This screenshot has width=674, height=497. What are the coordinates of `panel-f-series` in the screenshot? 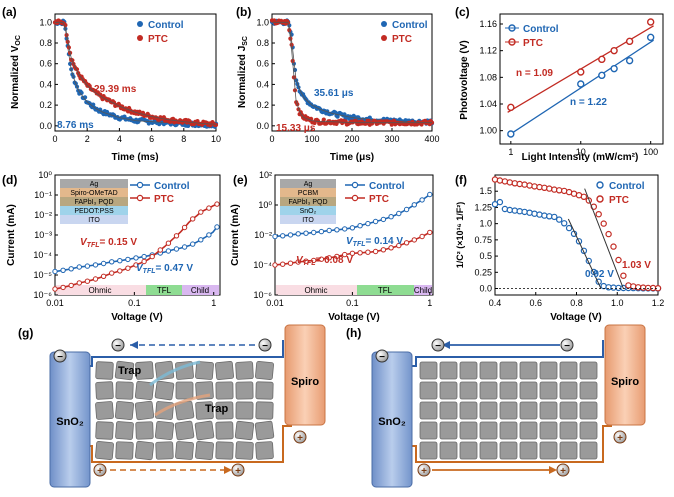 It's located at (576, 234).